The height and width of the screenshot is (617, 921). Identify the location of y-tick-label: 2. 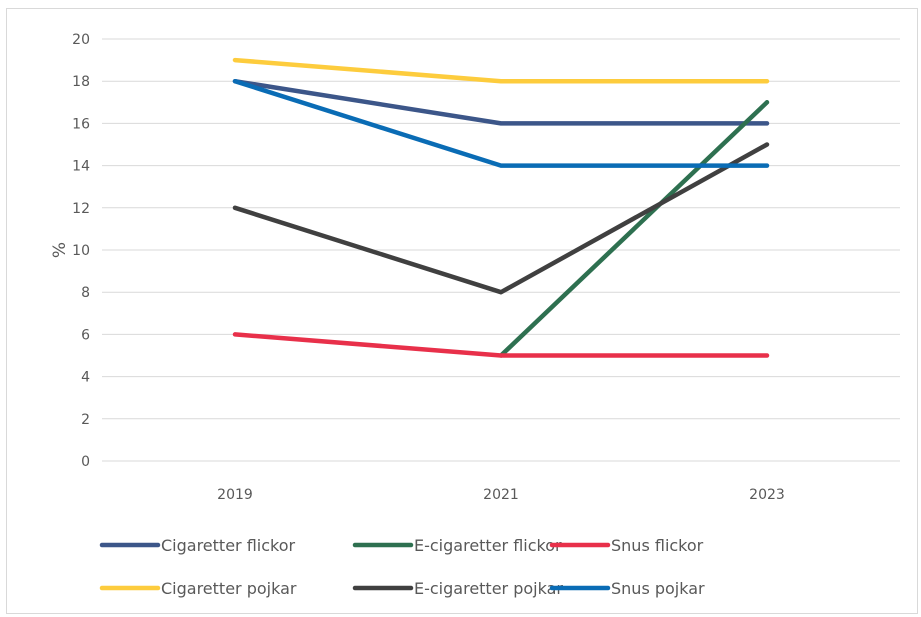
(85, 420).